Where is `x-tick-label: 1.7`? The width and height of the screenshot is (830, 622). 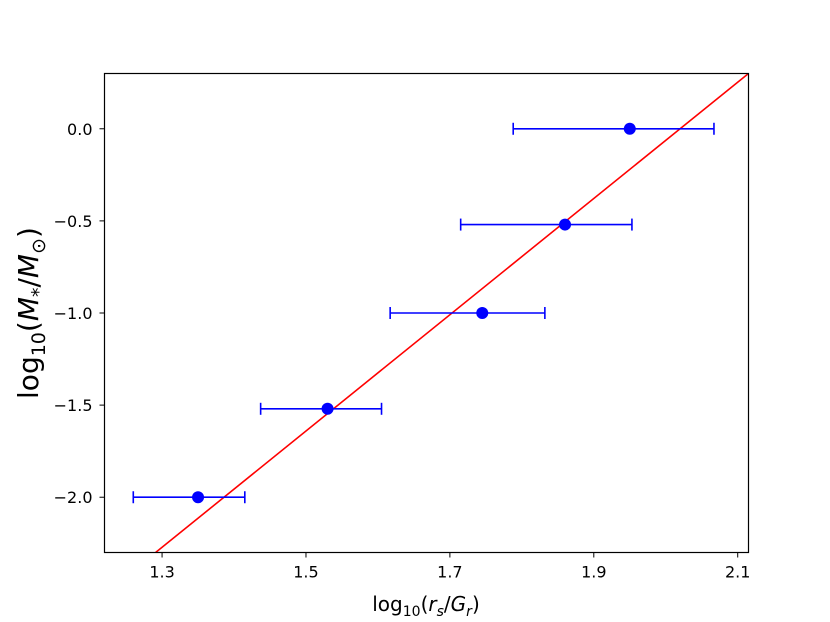 x-tick-label: 1.7 is located at coordinates (449, 572).